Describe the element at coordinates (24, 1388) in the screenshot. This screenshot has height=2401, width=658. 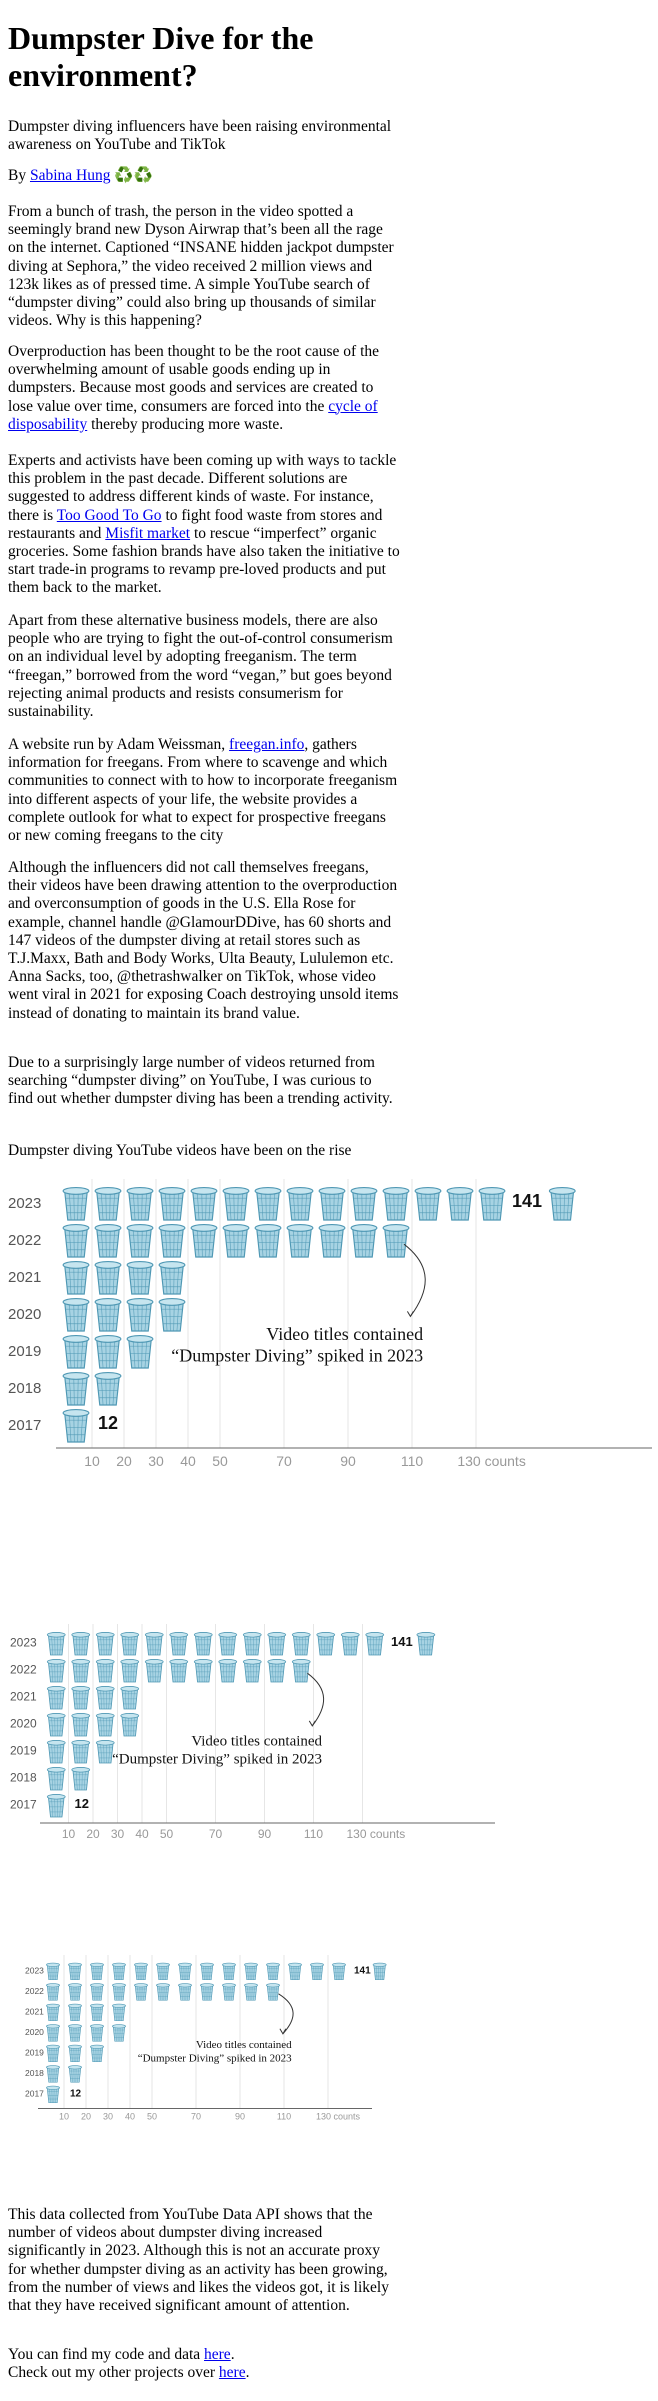
I see `year-label: 2018` at that location.